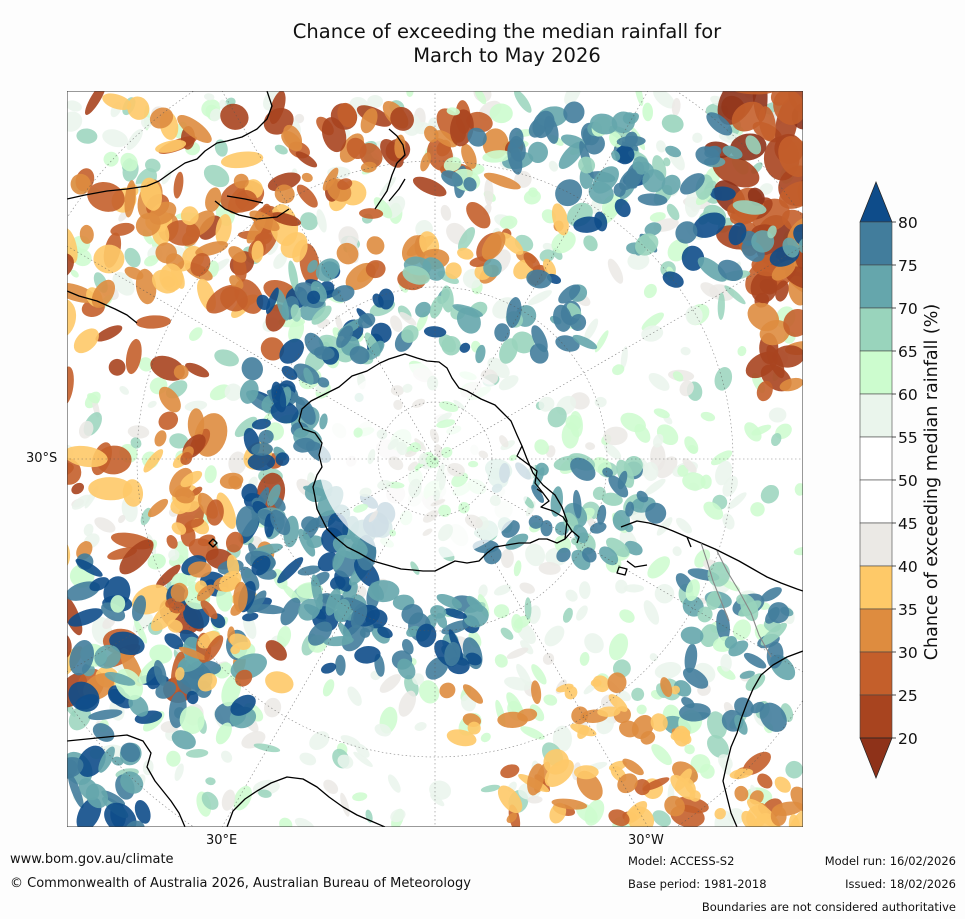  I want to click on australia-southeast, so click(306, 801).